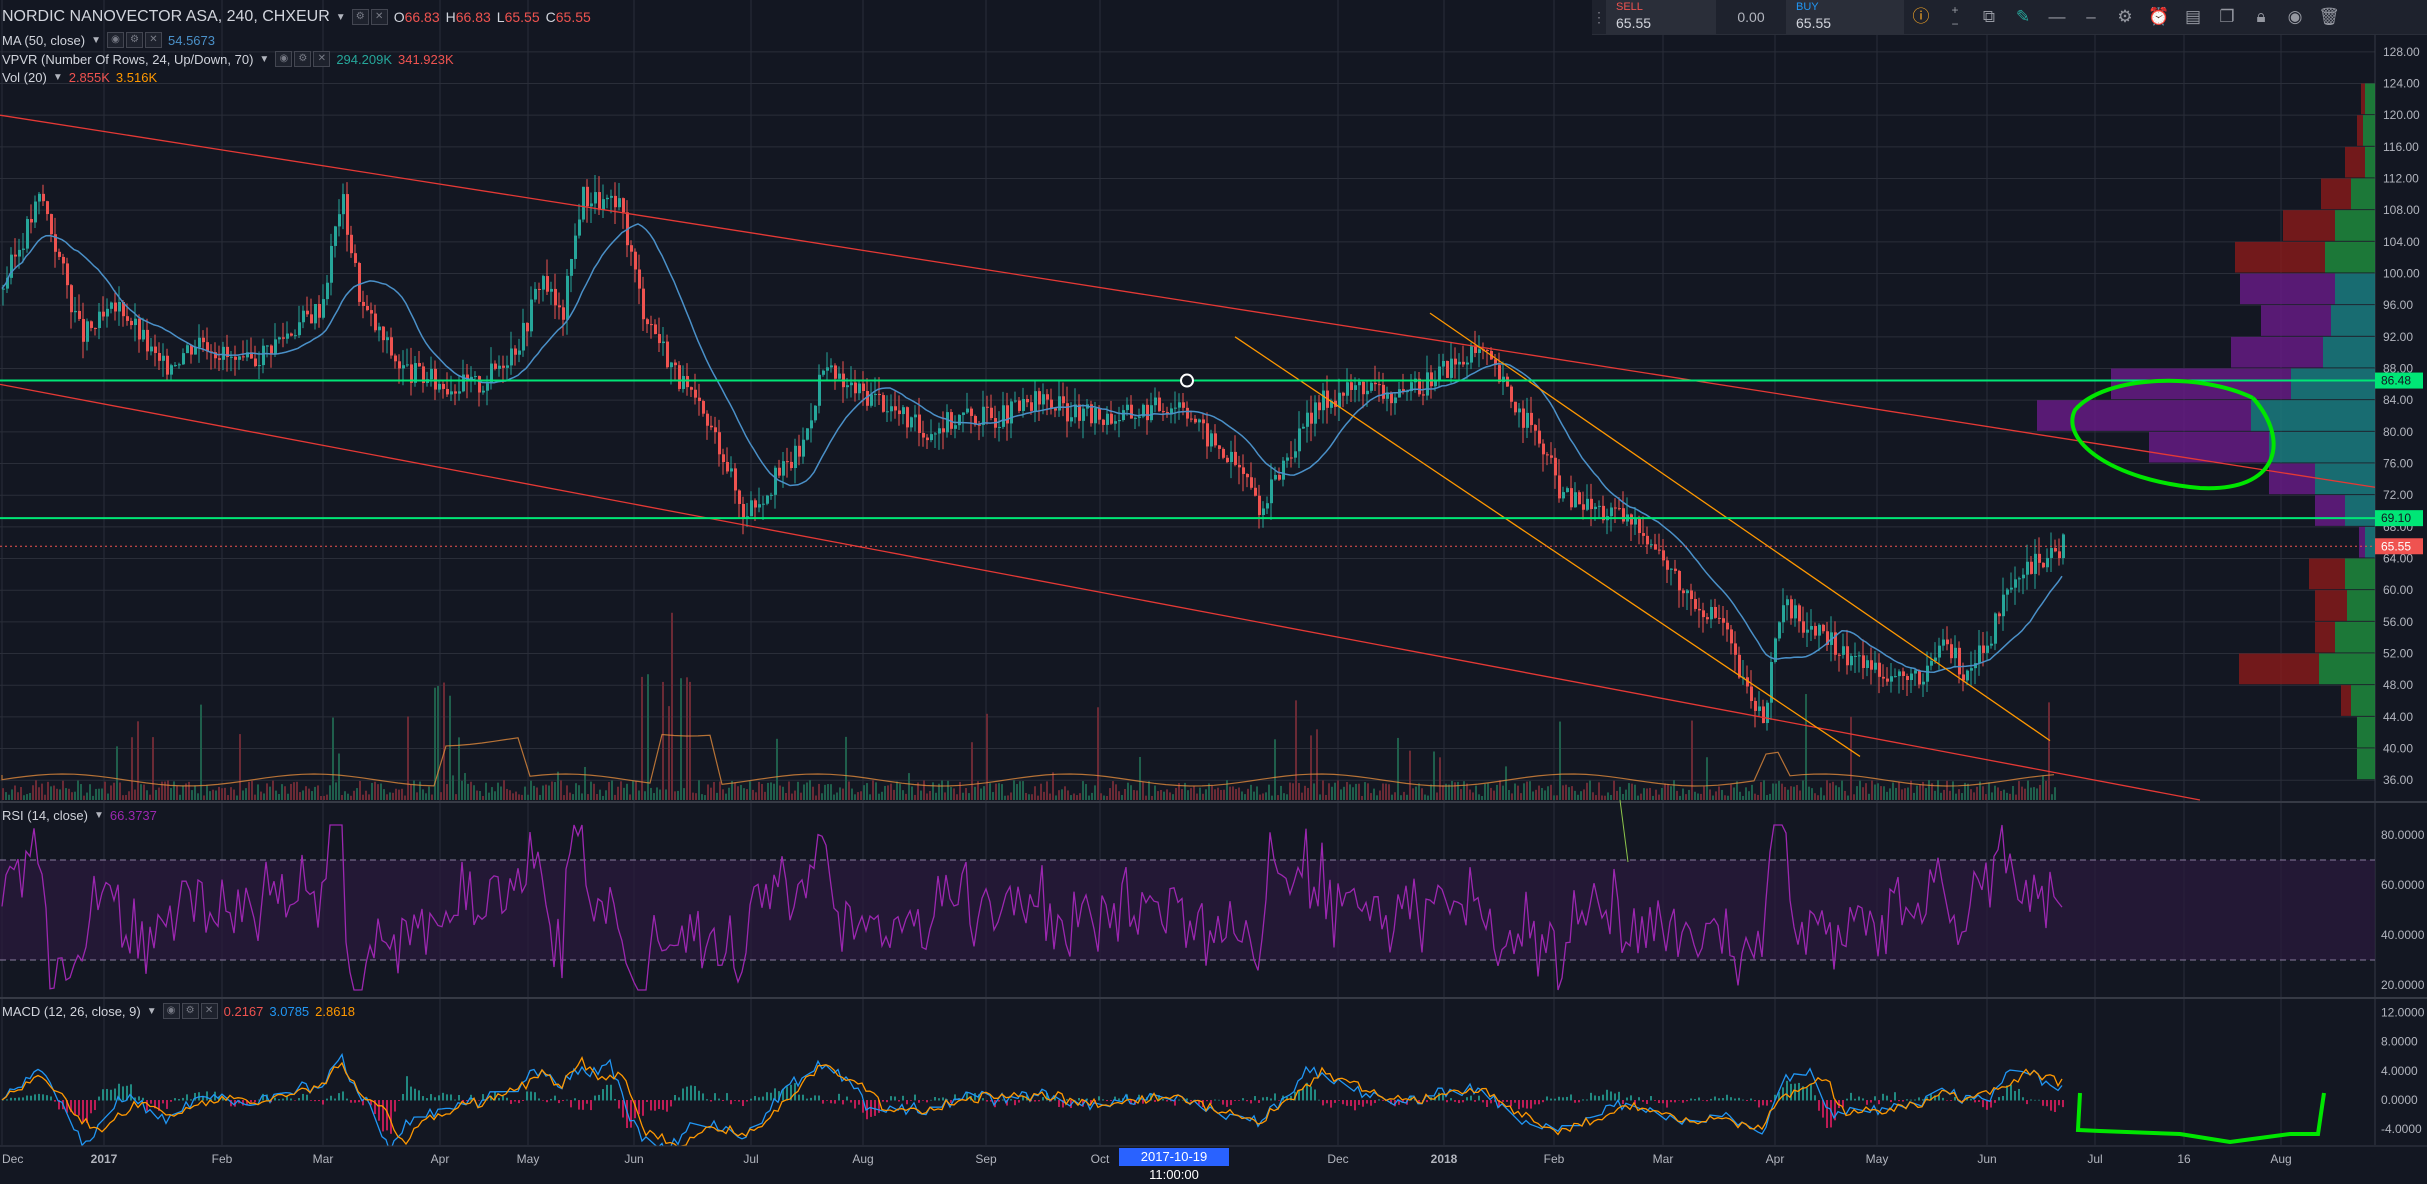  What do you see at coordinates (2227, 16) in the screenshot?
I see `copy-icon: ❐` at bounding box center [2227, 16].